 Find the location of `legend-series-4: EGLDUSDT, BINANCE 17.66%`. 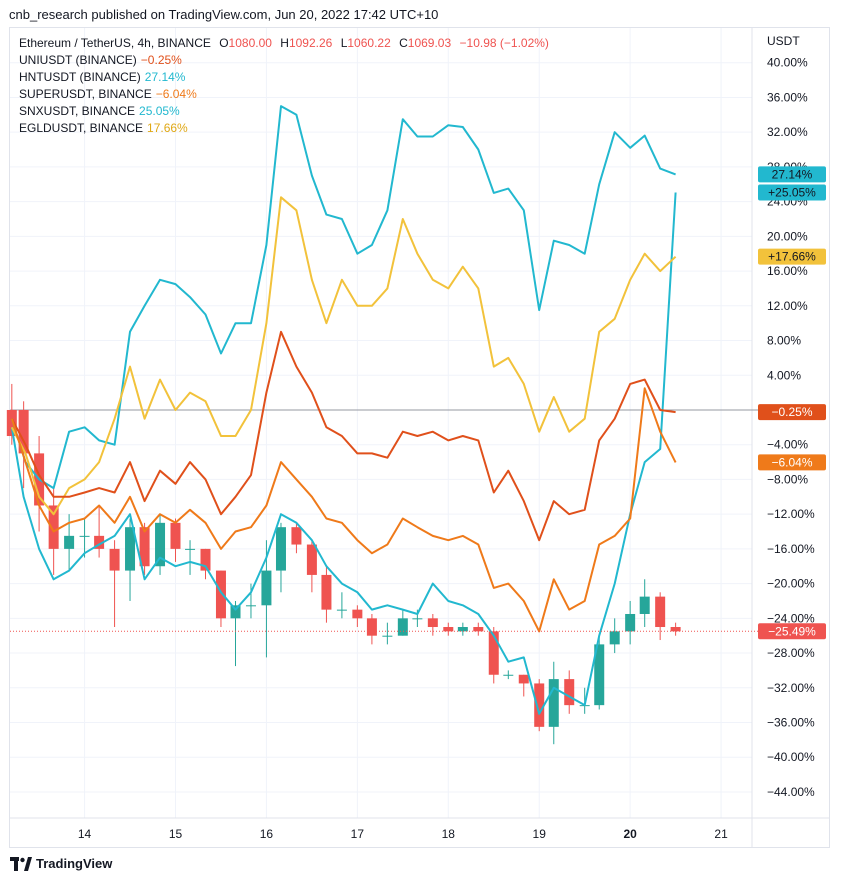

legend-series-4: EGLDUSDT, BINANCE 17.66% is located at coordinates (103, 128).